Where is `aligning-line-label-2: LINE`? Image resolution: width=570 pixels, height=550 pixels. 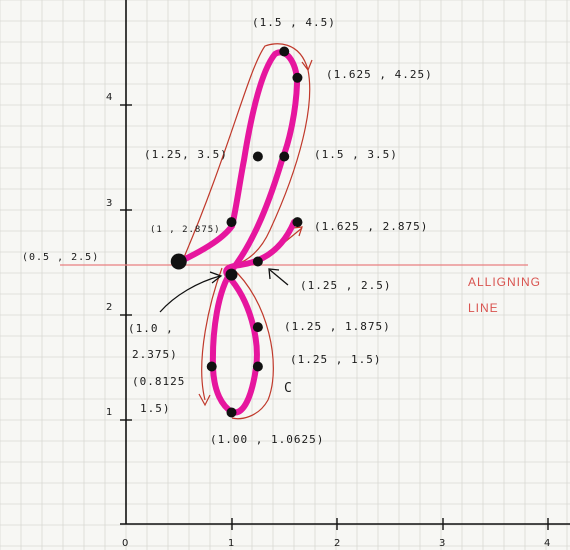
aligning-line-label-2: LINE is located at coordinates (483, 308).